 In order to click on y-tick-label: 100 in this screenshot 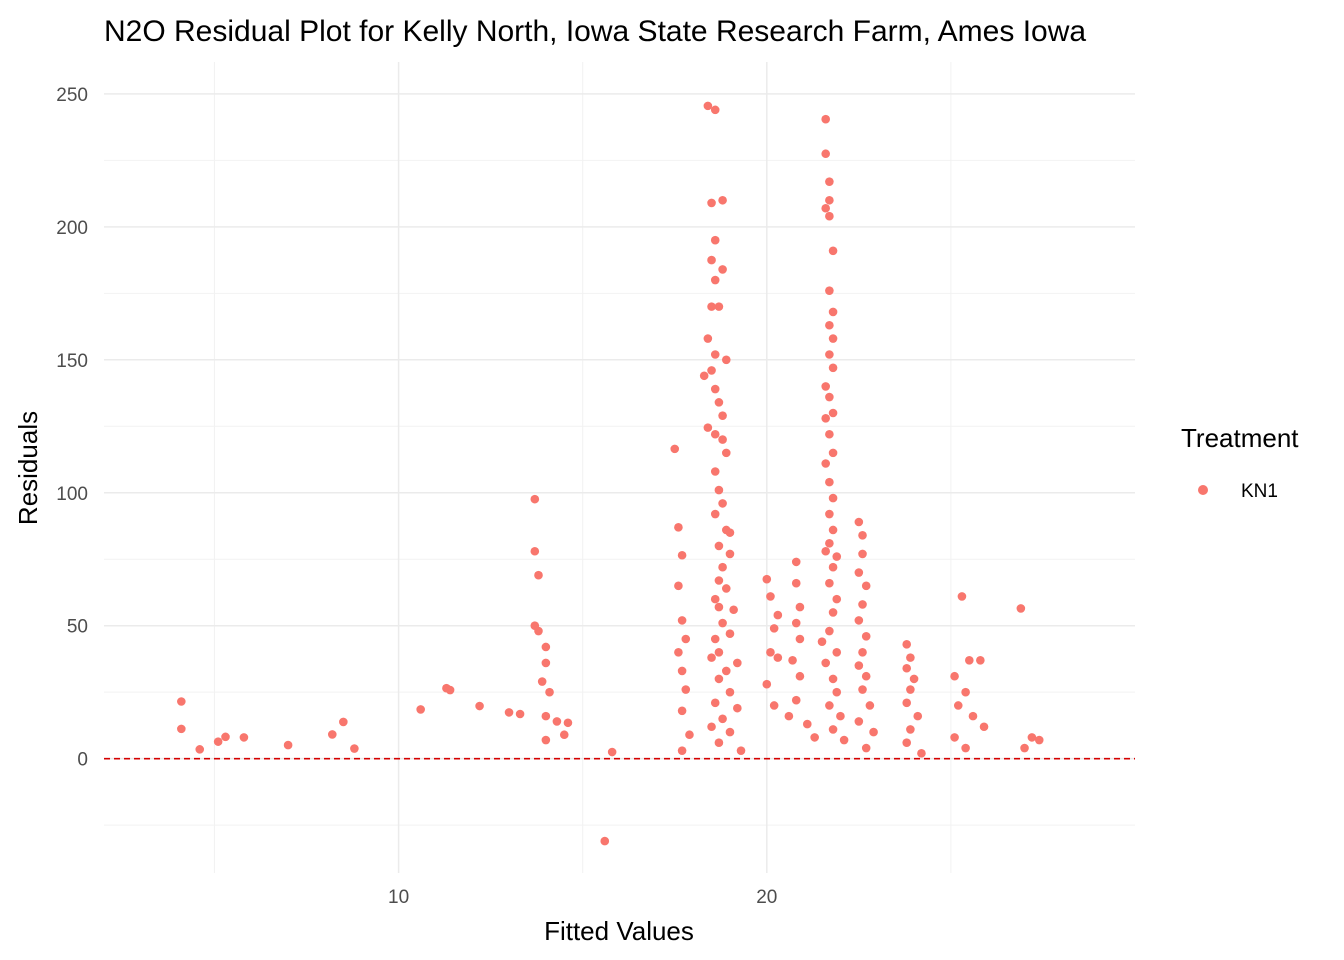, I will do `click(72, 494)`.